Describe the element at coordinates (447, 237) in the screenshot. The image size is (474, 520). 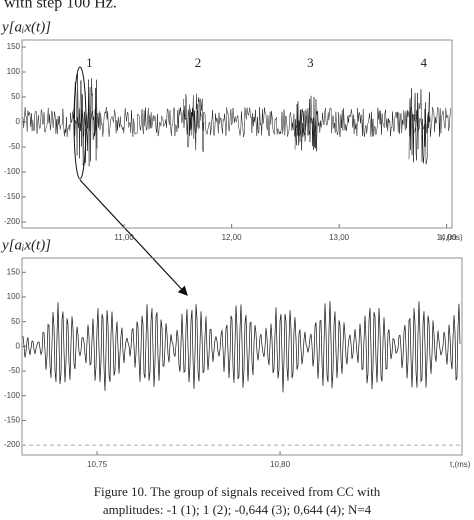
I see `x-tick-label: 14,00` at that location.